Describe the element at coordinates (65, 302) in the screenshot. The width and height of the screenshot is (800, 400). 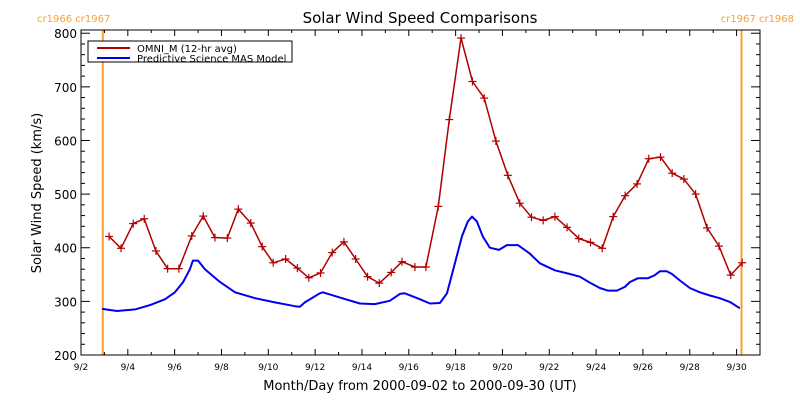
I see `y-tick-label: 300` at that location.